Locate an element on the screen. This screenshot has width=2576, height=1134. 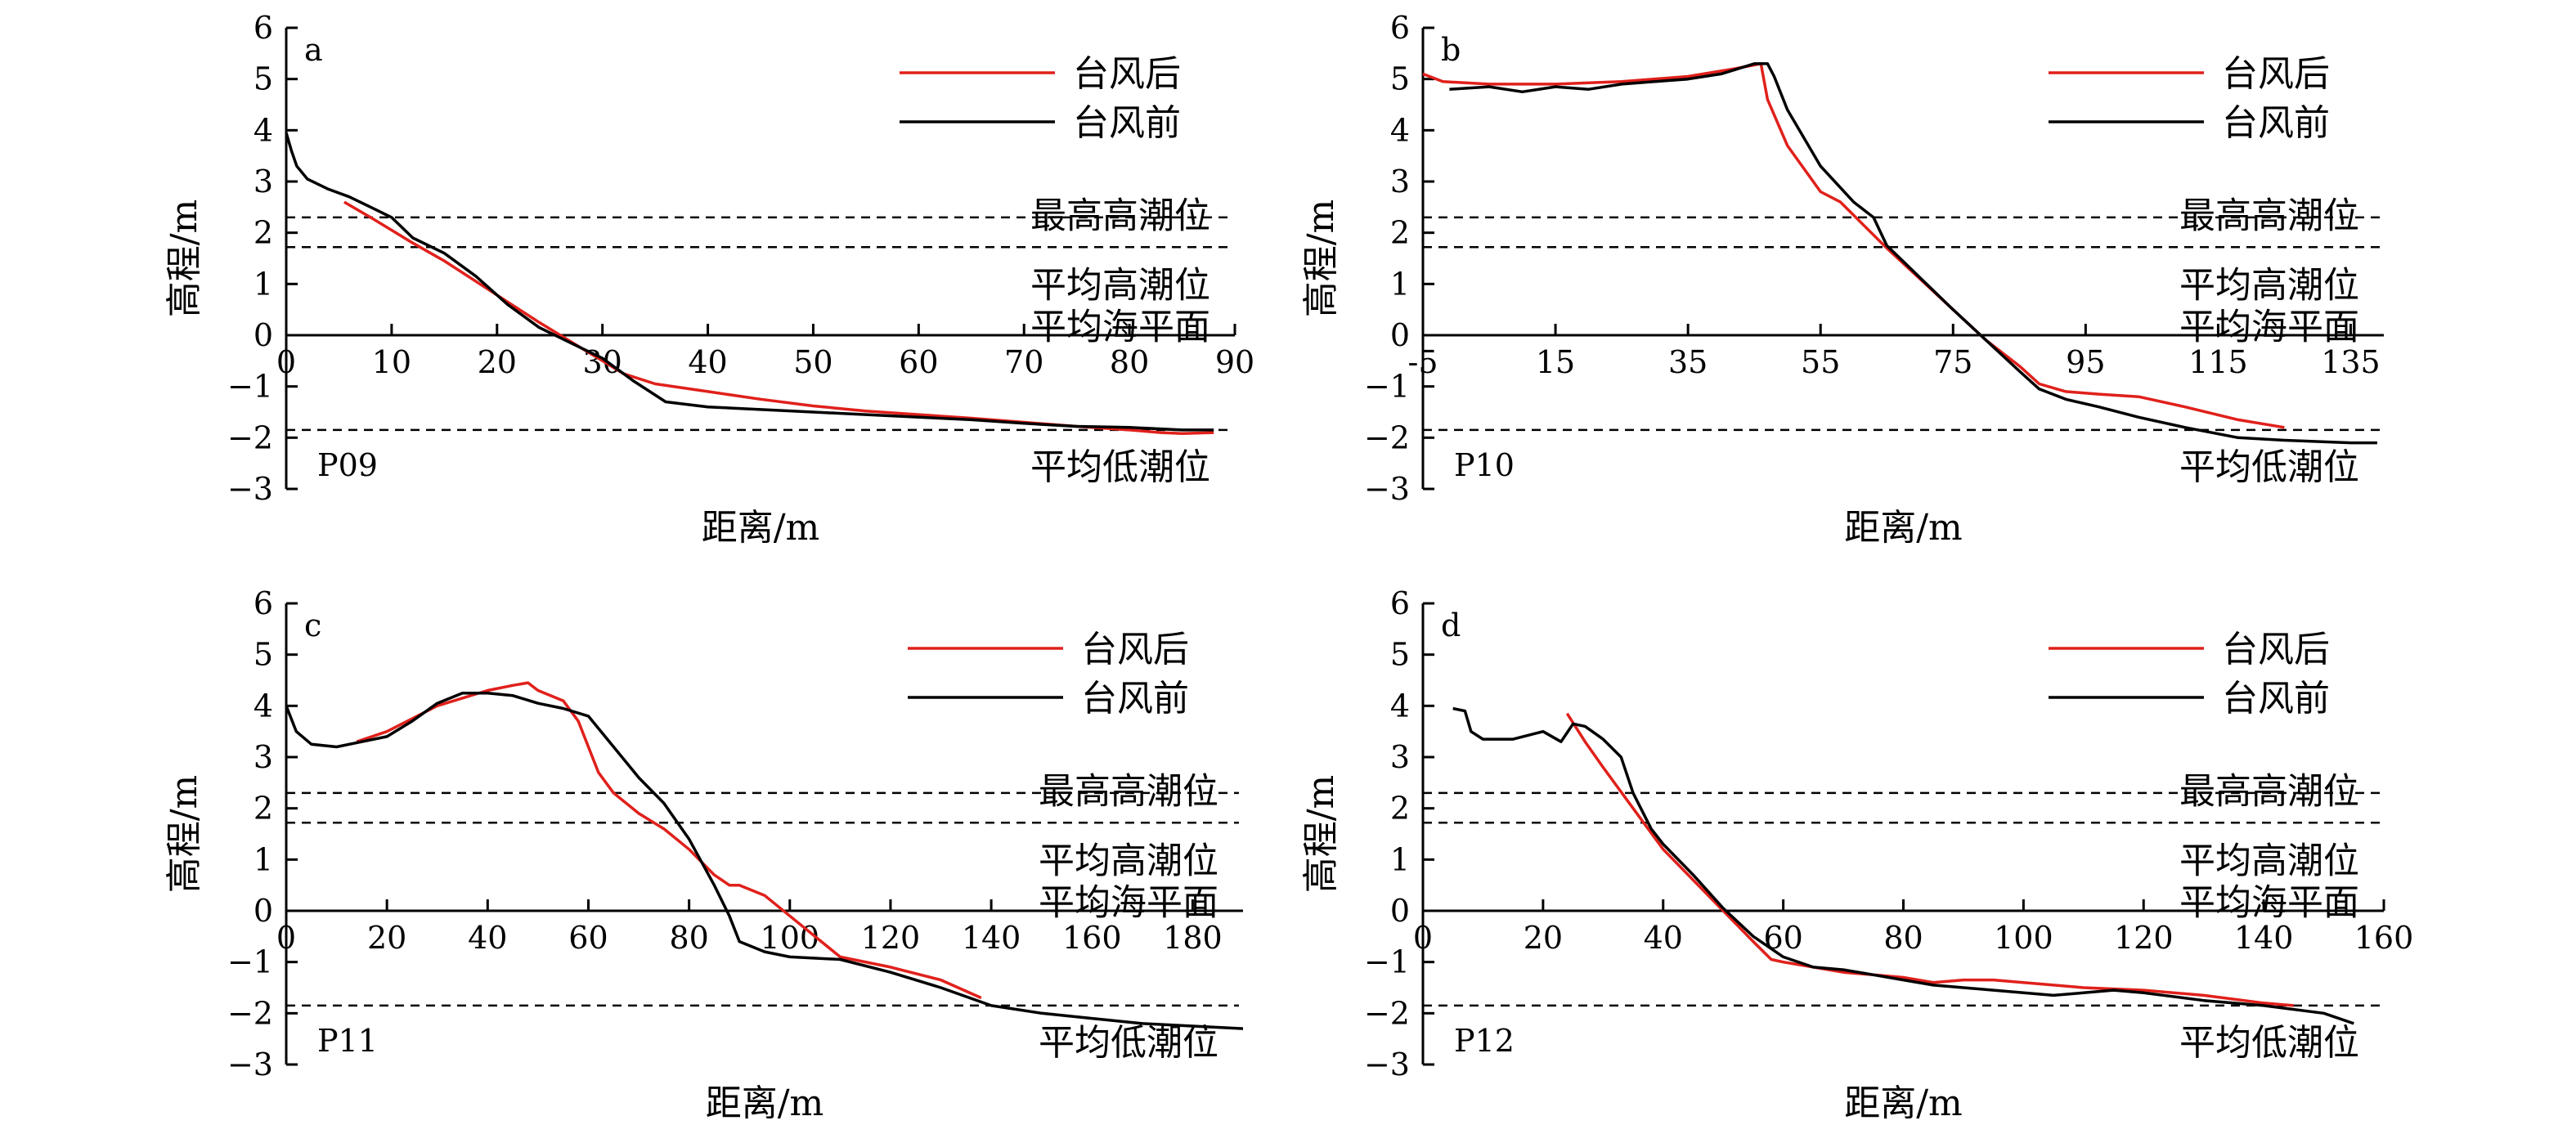
x-tick-label: 90 is located at coordinates (1234, 362).